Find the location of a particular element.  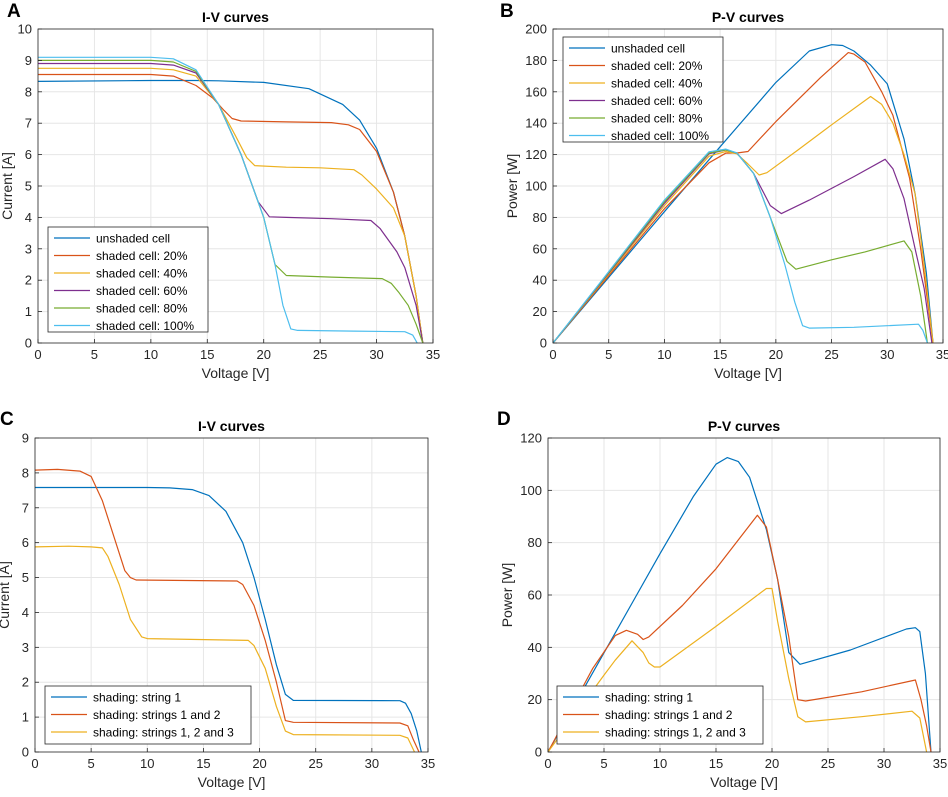

y-tick-label: 10 is located at coordinates (25, 29).